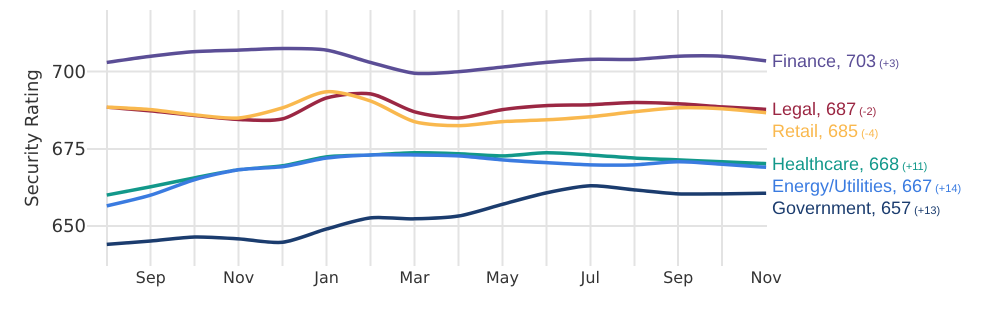 This screenshot has height=321, width=1000. What do you see at coordinates (824, 109) in the screenshot?
I see `text: Legal, 687 (-2)` at bounding box center [824, 109].